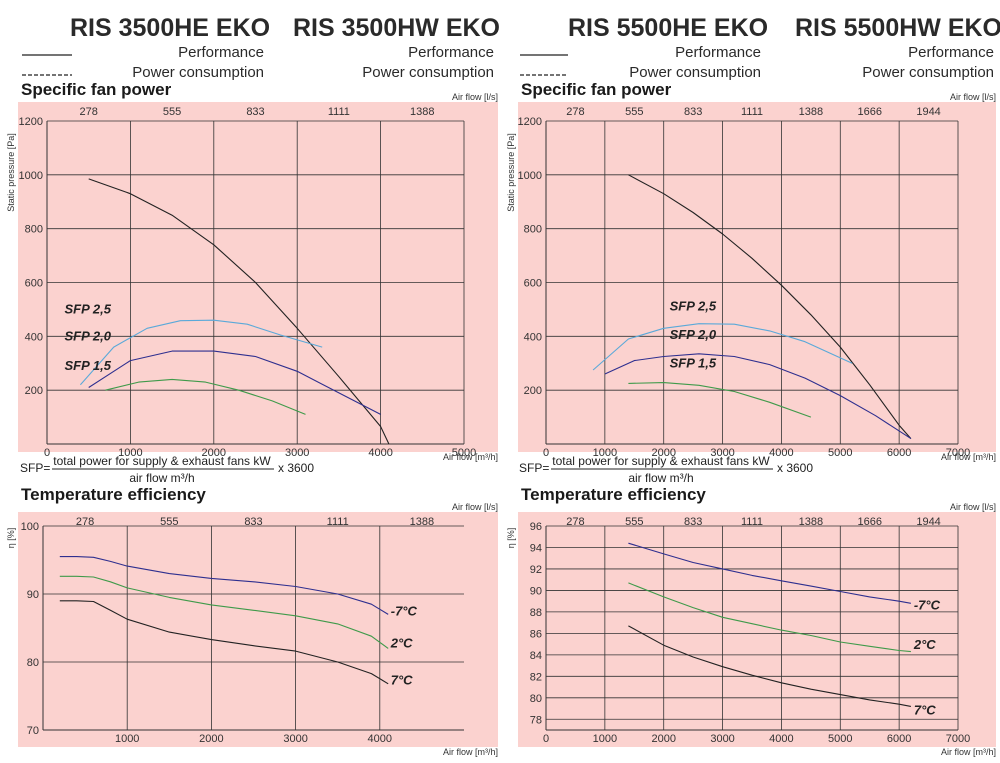 Image resolution: width=1000 pixels, height=763 pixels. What do you see at coordinates (924, 644) in the screenshot?
I see `series-label-2-c: 2°C` at bounding box center [924, 644].